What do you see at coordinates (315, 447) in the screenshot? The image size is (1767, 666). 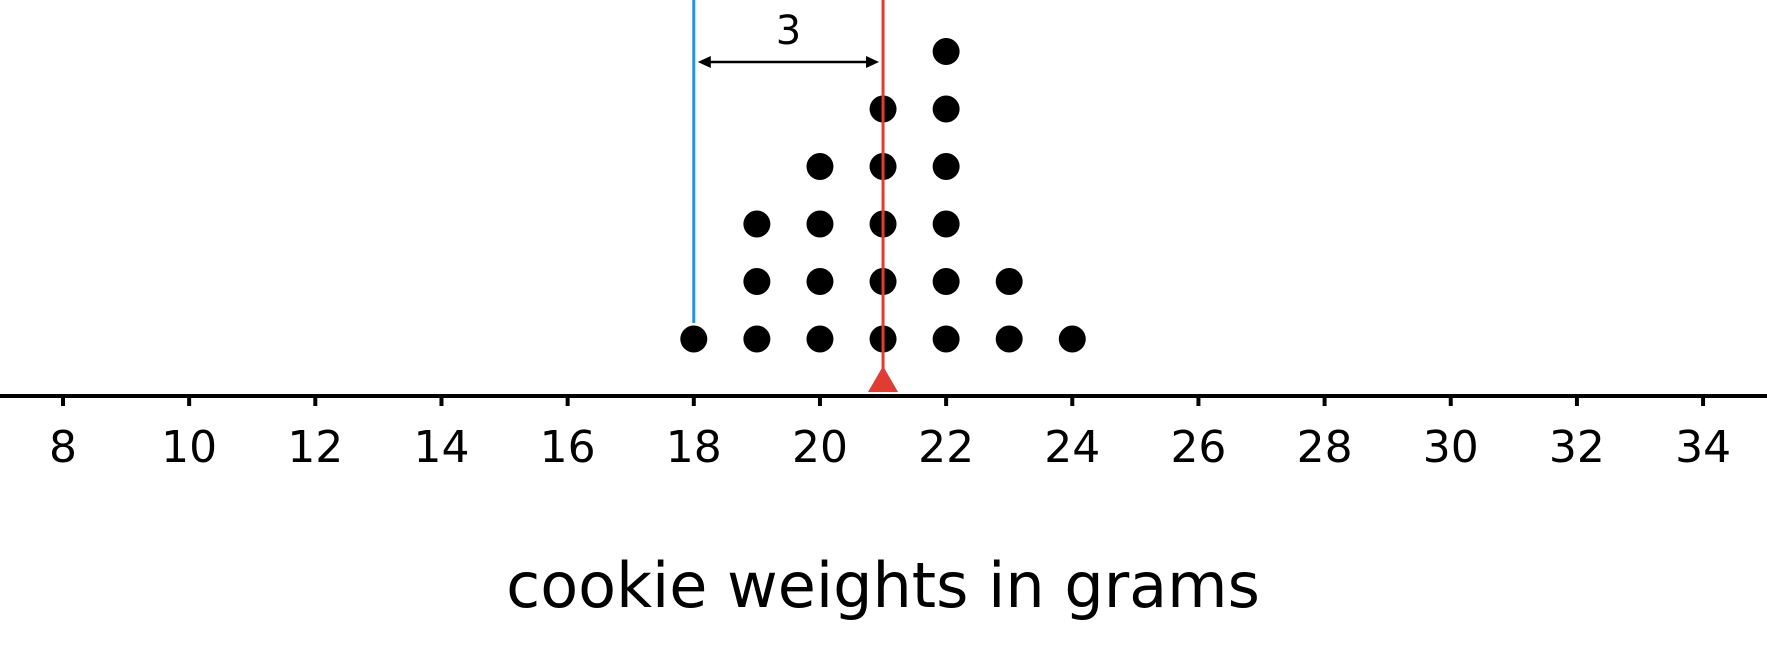 I see `x-tick-label: 12` at bounding box center [315, 447].